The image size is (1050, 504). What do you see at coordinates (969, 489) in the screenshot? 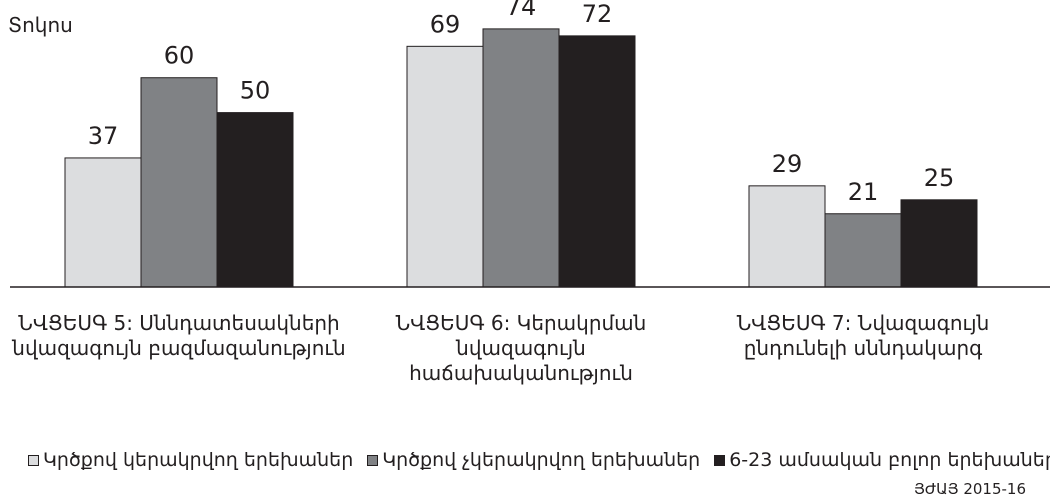
I see `source-note: ՅԺԱՅ 2015-16` at bounding box center [969, 489].